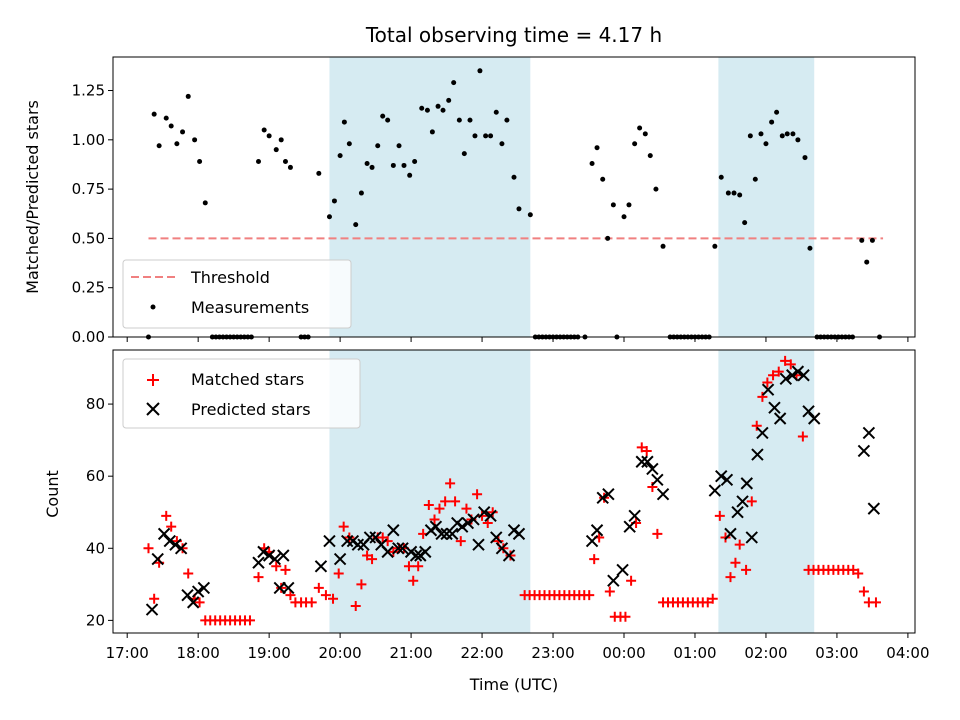  I want to click on legend-predicted-swatch, so click(153, 409).